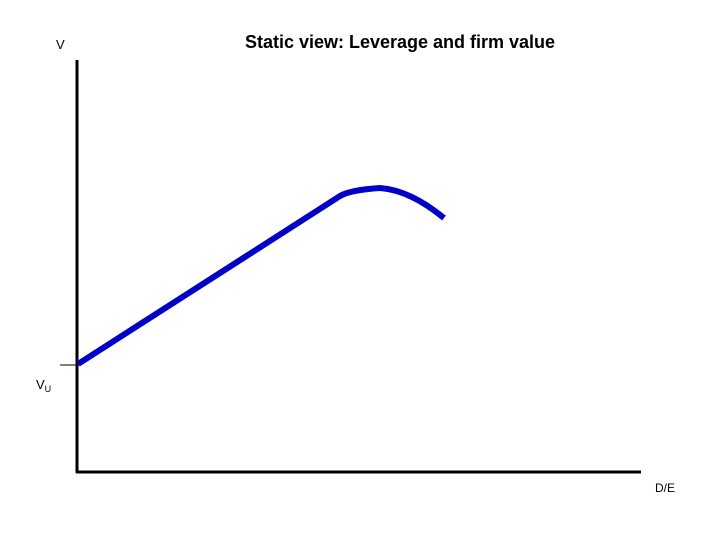  What do you see at coordinates (665, 488) in the screenshot?
I see `x-axis-label: D/E` at bounding box center [665, 488].